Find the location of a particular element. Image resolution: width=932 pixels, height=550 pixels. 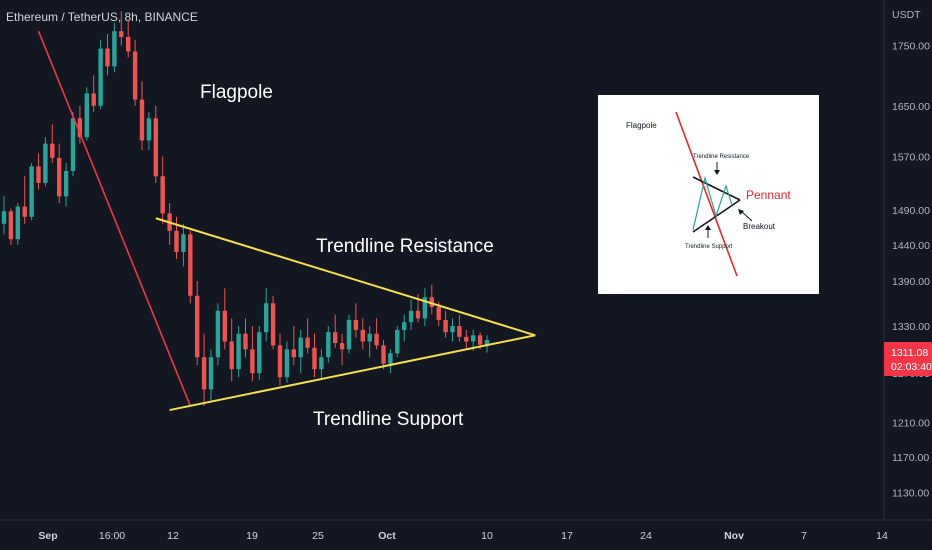

time-tick-label: 16:00 is located at coordinates (112, 536).